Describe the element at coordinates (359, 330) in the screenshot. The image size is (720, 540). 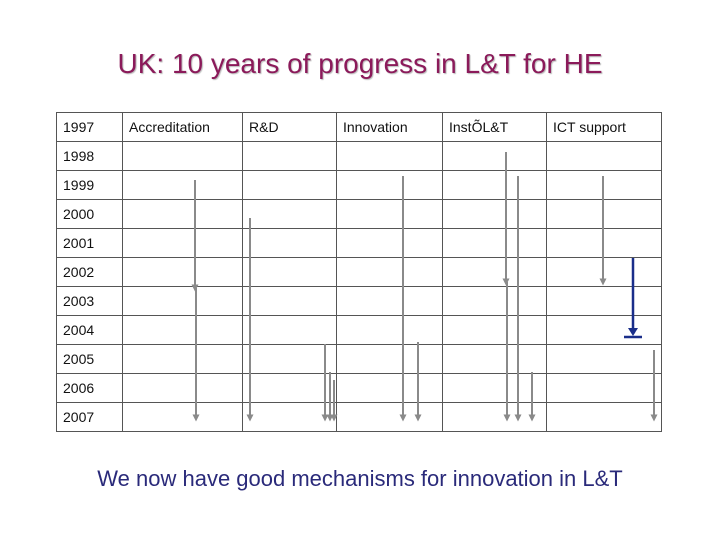
I see `table-row: 2004` at that location.